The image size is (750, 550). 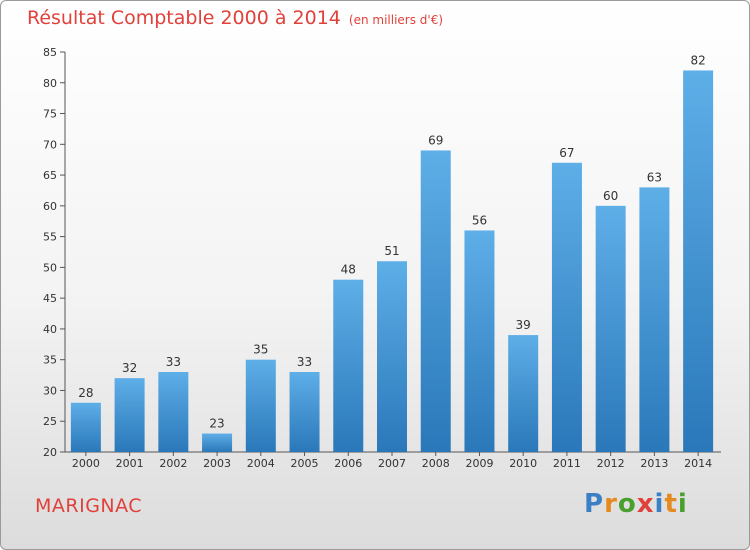 What do you see at coordinates (697, 60) in the screenshot?
I see `bar-value-label: 82` at bounding box center [697, 60].